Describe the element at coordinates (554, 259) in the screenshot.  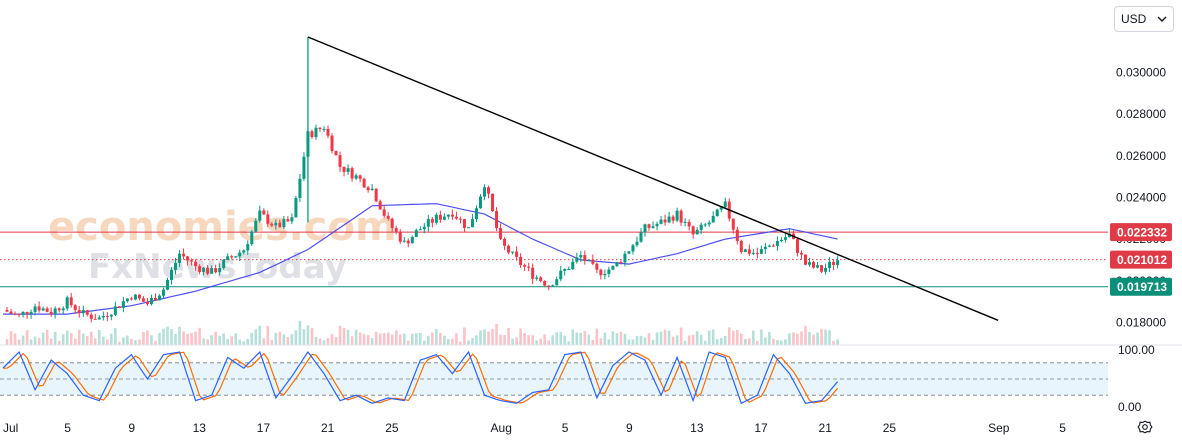
I see `price-levels` at that location.